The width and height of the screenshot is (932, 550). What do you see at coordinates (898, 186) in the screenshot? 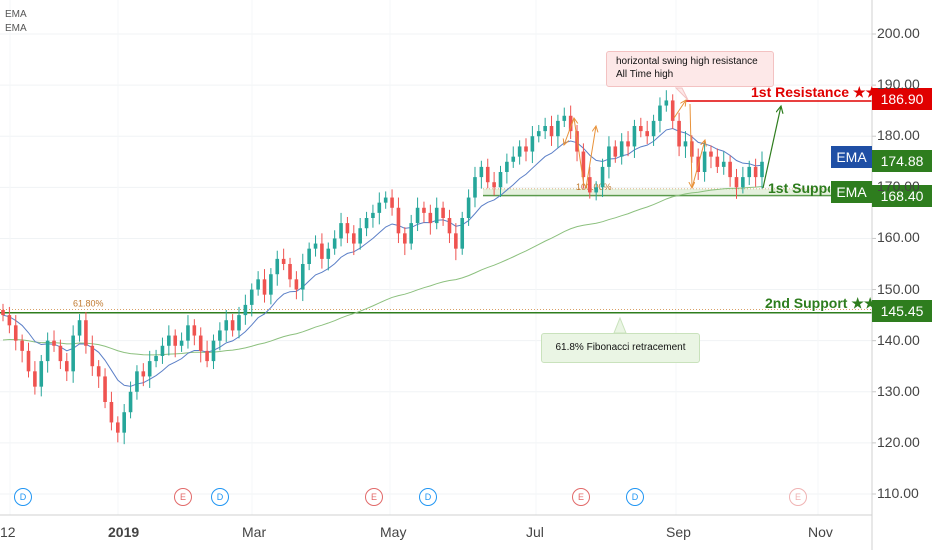
I see `price-tick-label: 170.00` at bounding box center [898, 186].